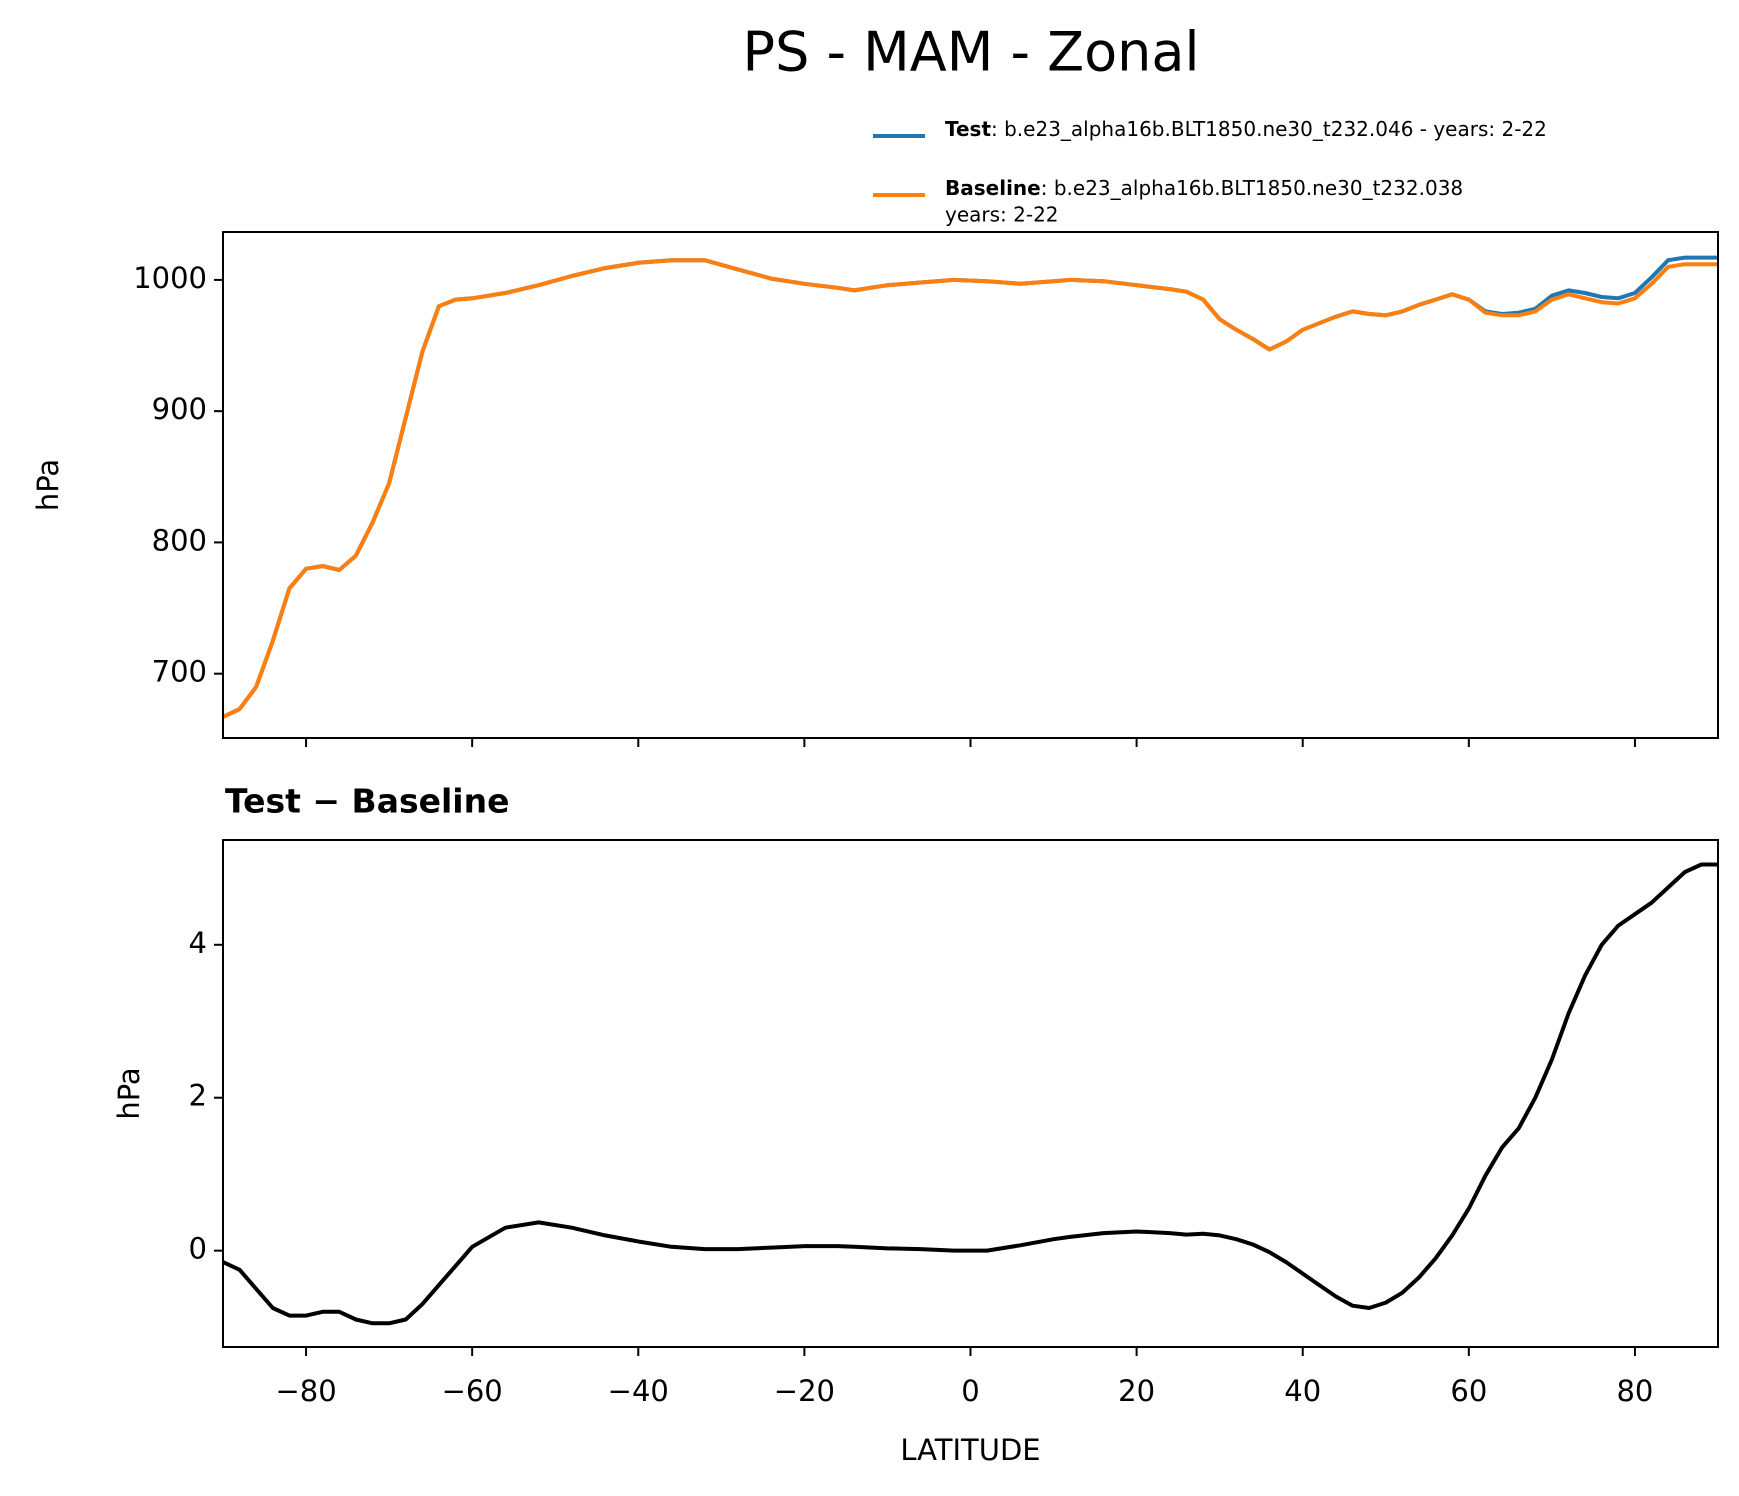  Describe the element at coordinates (1634, 1391) in the screenshot. I see `x-tick-label: 80` at that location.